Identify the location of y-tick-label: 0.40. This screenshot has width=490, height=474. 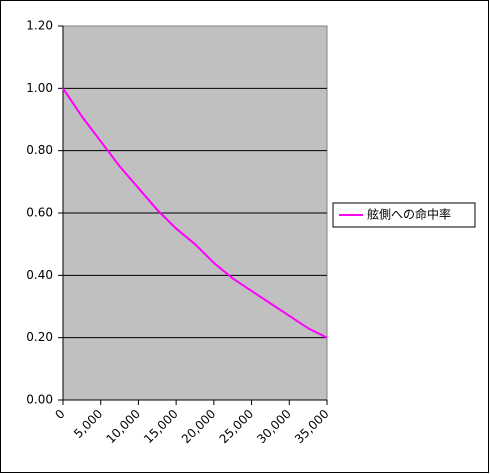
(39, 275).